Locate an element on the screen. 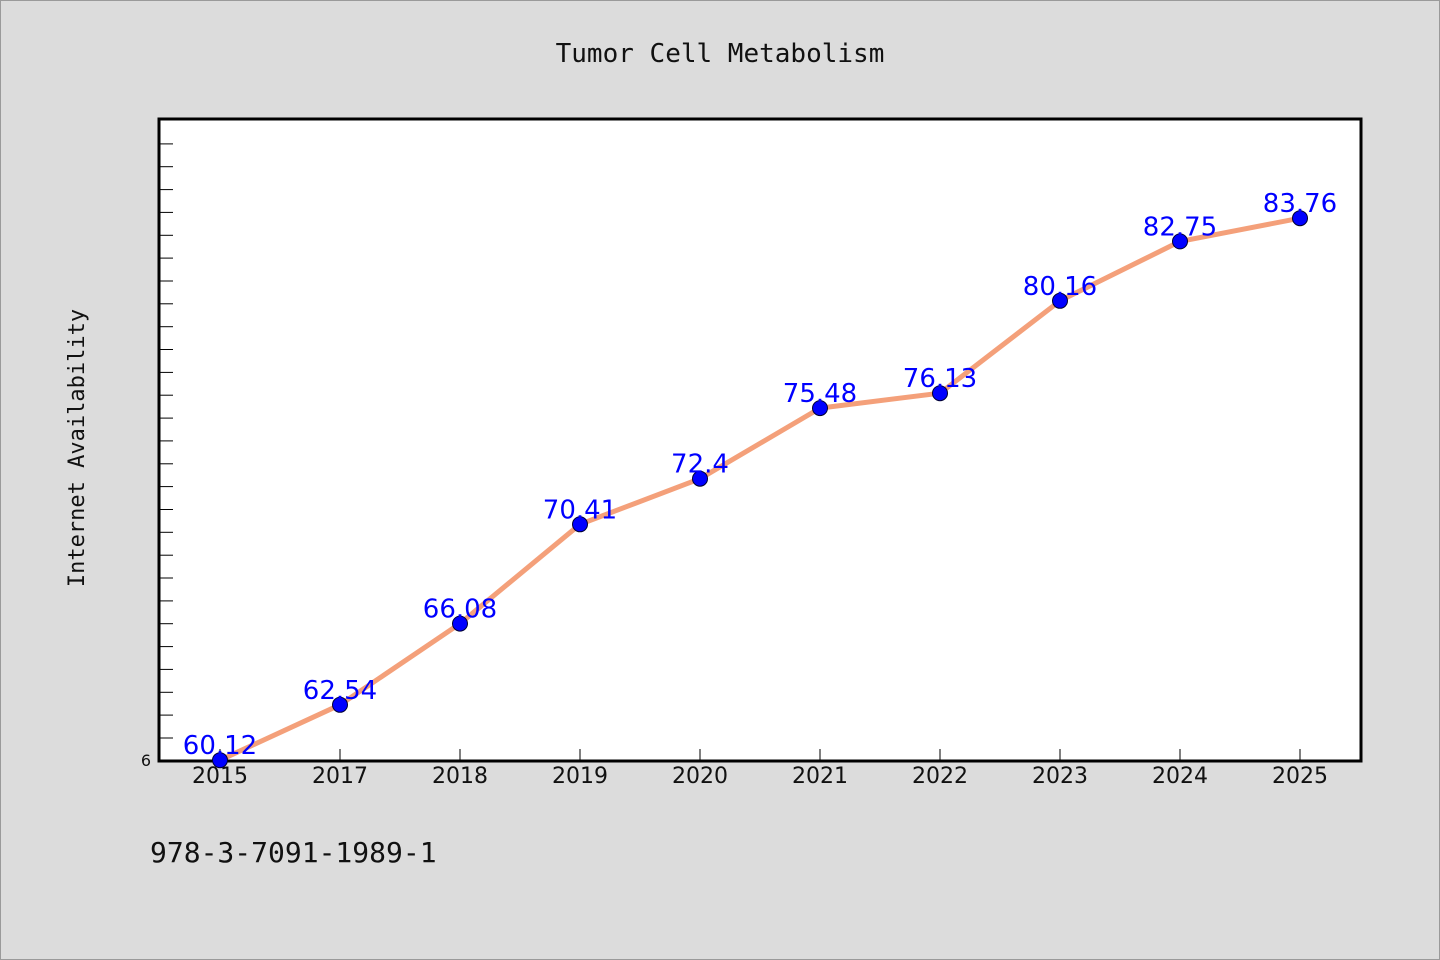  data-label: 80.16 is located at coordinates (1060, 287).